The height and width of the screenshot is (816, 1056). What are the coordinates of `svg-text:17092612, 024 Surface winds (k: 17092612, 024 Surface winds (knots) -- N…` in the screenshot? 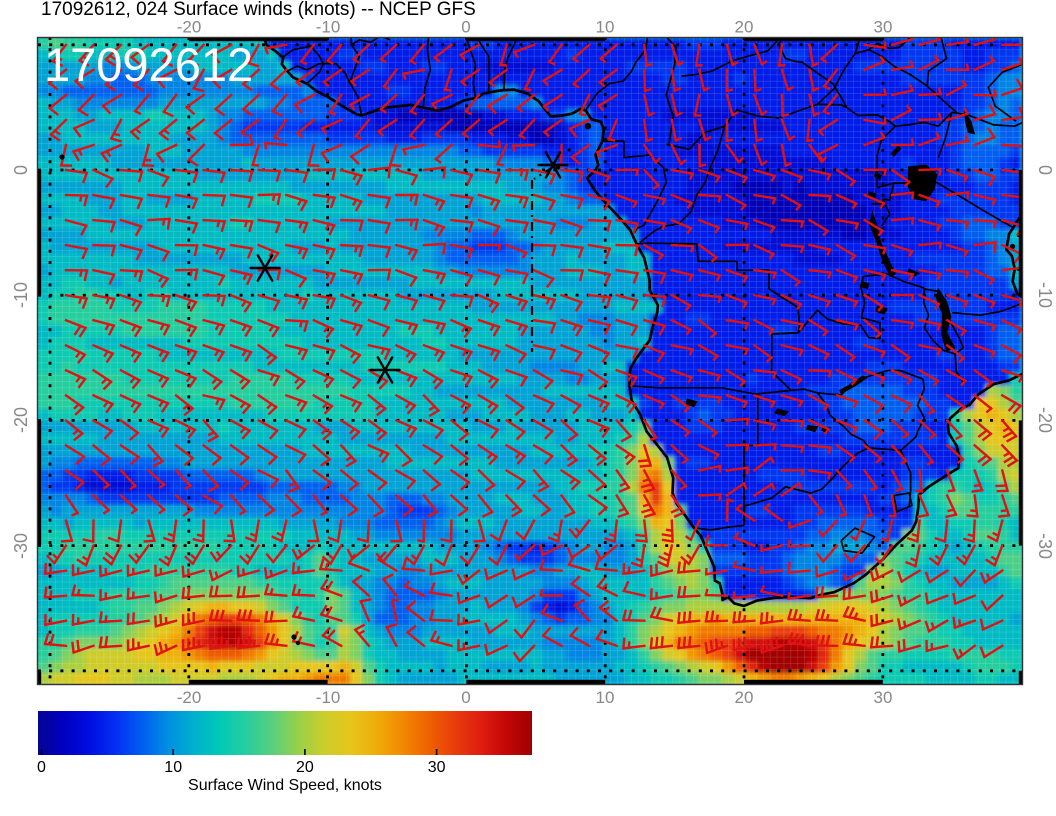 It's located at (258, 10).